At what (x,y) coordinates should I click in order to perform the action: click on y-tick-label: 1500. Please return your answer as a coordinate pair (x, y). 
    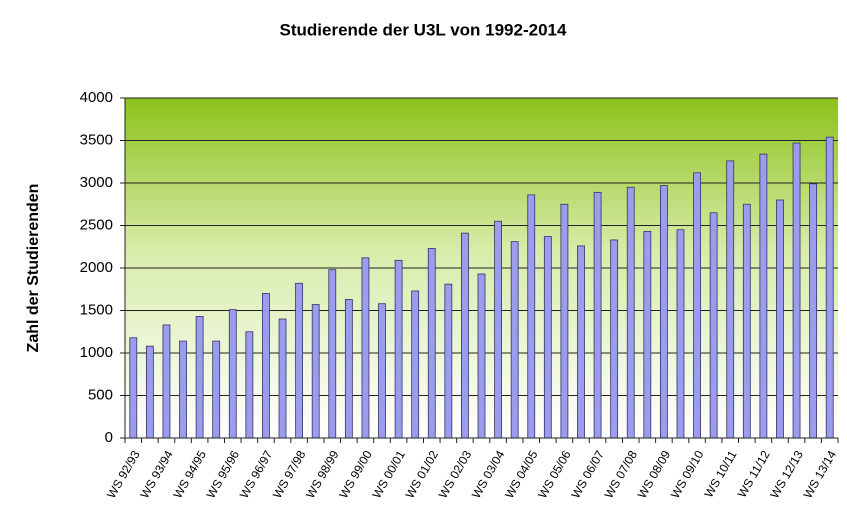
    Looking at the image, I should click on (96, 309).